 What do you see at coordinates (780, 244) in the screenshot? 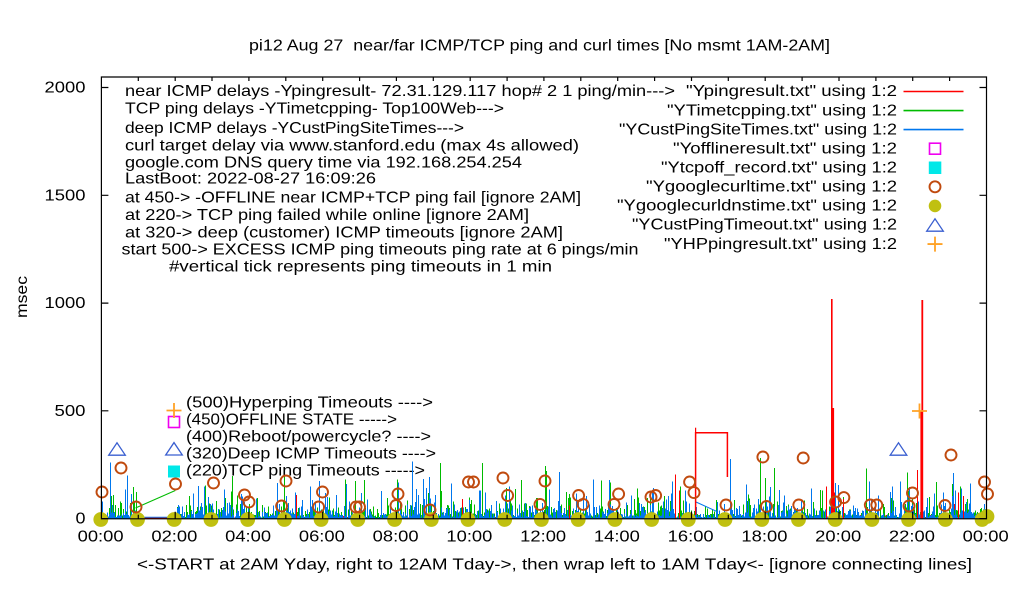
I see `svg-text: "YHPpingresult.txt" using 1:2` at bounding box center [780, 244].